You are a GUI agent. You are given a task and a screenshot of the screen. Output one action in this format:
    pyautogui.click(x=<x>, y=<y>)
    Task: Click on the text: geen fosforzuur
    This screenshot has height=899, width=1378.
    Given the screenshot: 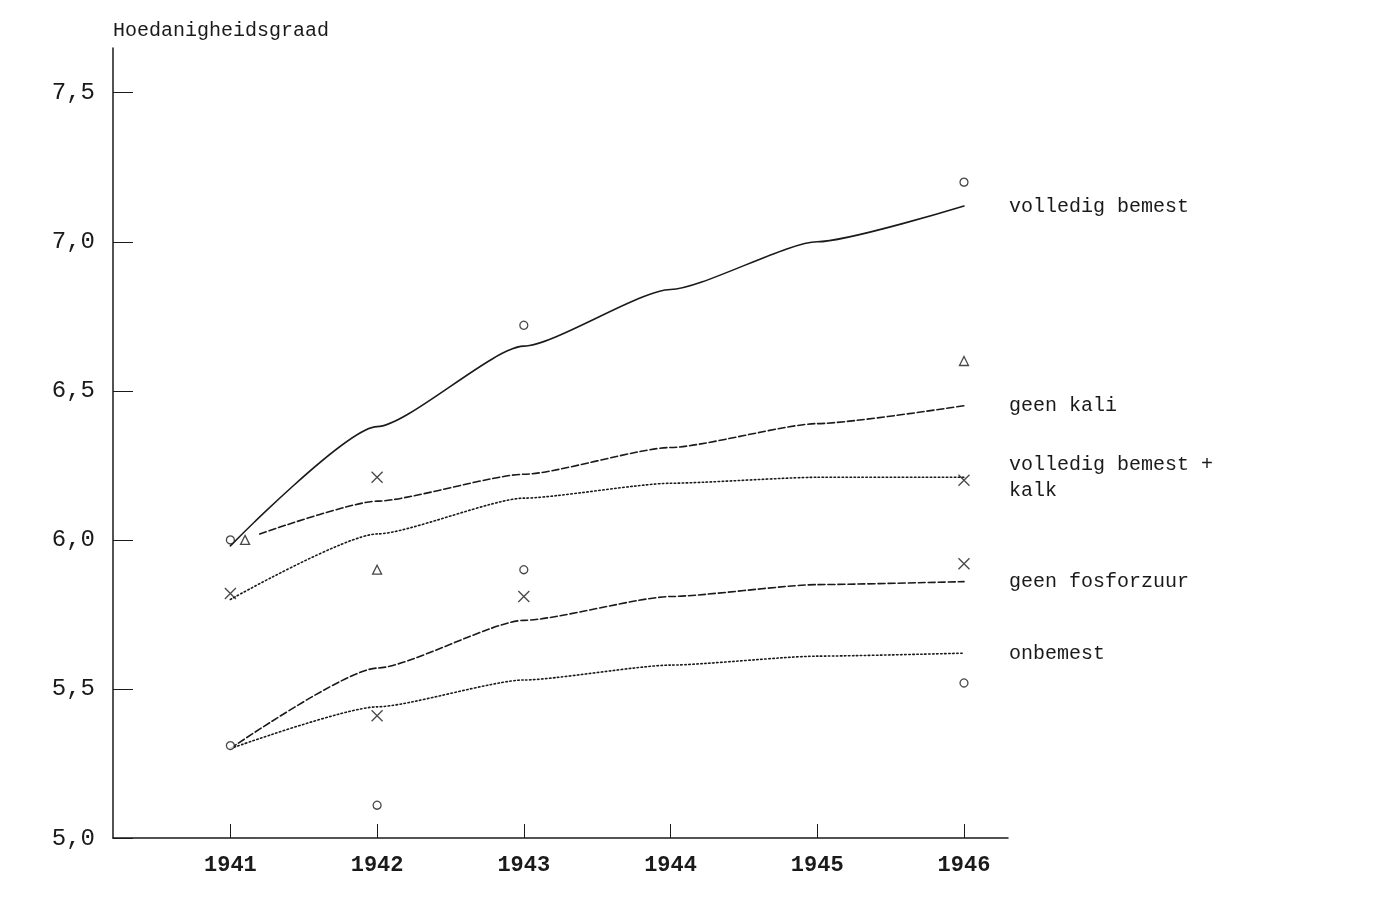 What is the action you would take?
    pyautogui.click(x=1099, y=582)
    